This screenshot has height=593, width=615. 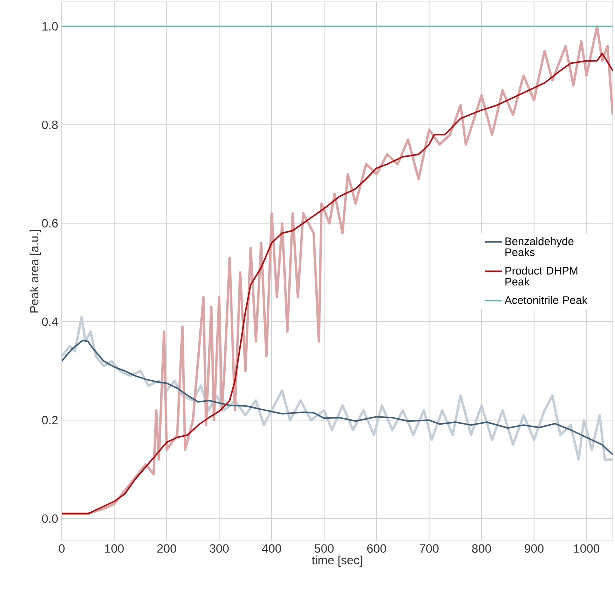 I want to click on y-tick-label: 0.6, so click(x=50, y=223).